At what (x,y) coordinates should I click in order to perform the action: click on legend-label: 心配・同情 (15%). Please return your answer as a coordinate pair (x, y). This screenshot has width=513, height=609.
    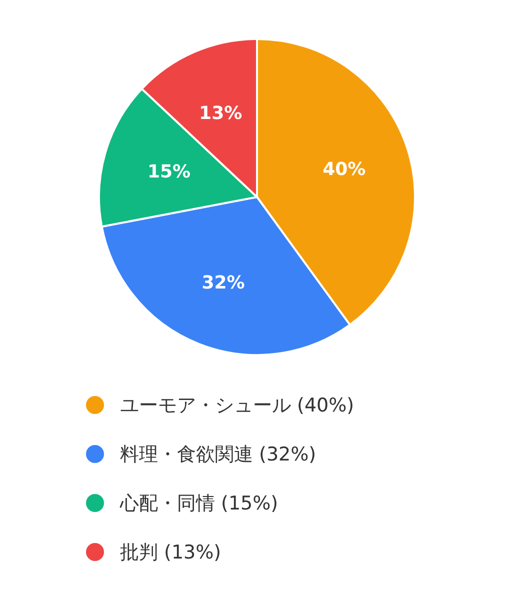
    Looking at the image, I should click on (198, 503).